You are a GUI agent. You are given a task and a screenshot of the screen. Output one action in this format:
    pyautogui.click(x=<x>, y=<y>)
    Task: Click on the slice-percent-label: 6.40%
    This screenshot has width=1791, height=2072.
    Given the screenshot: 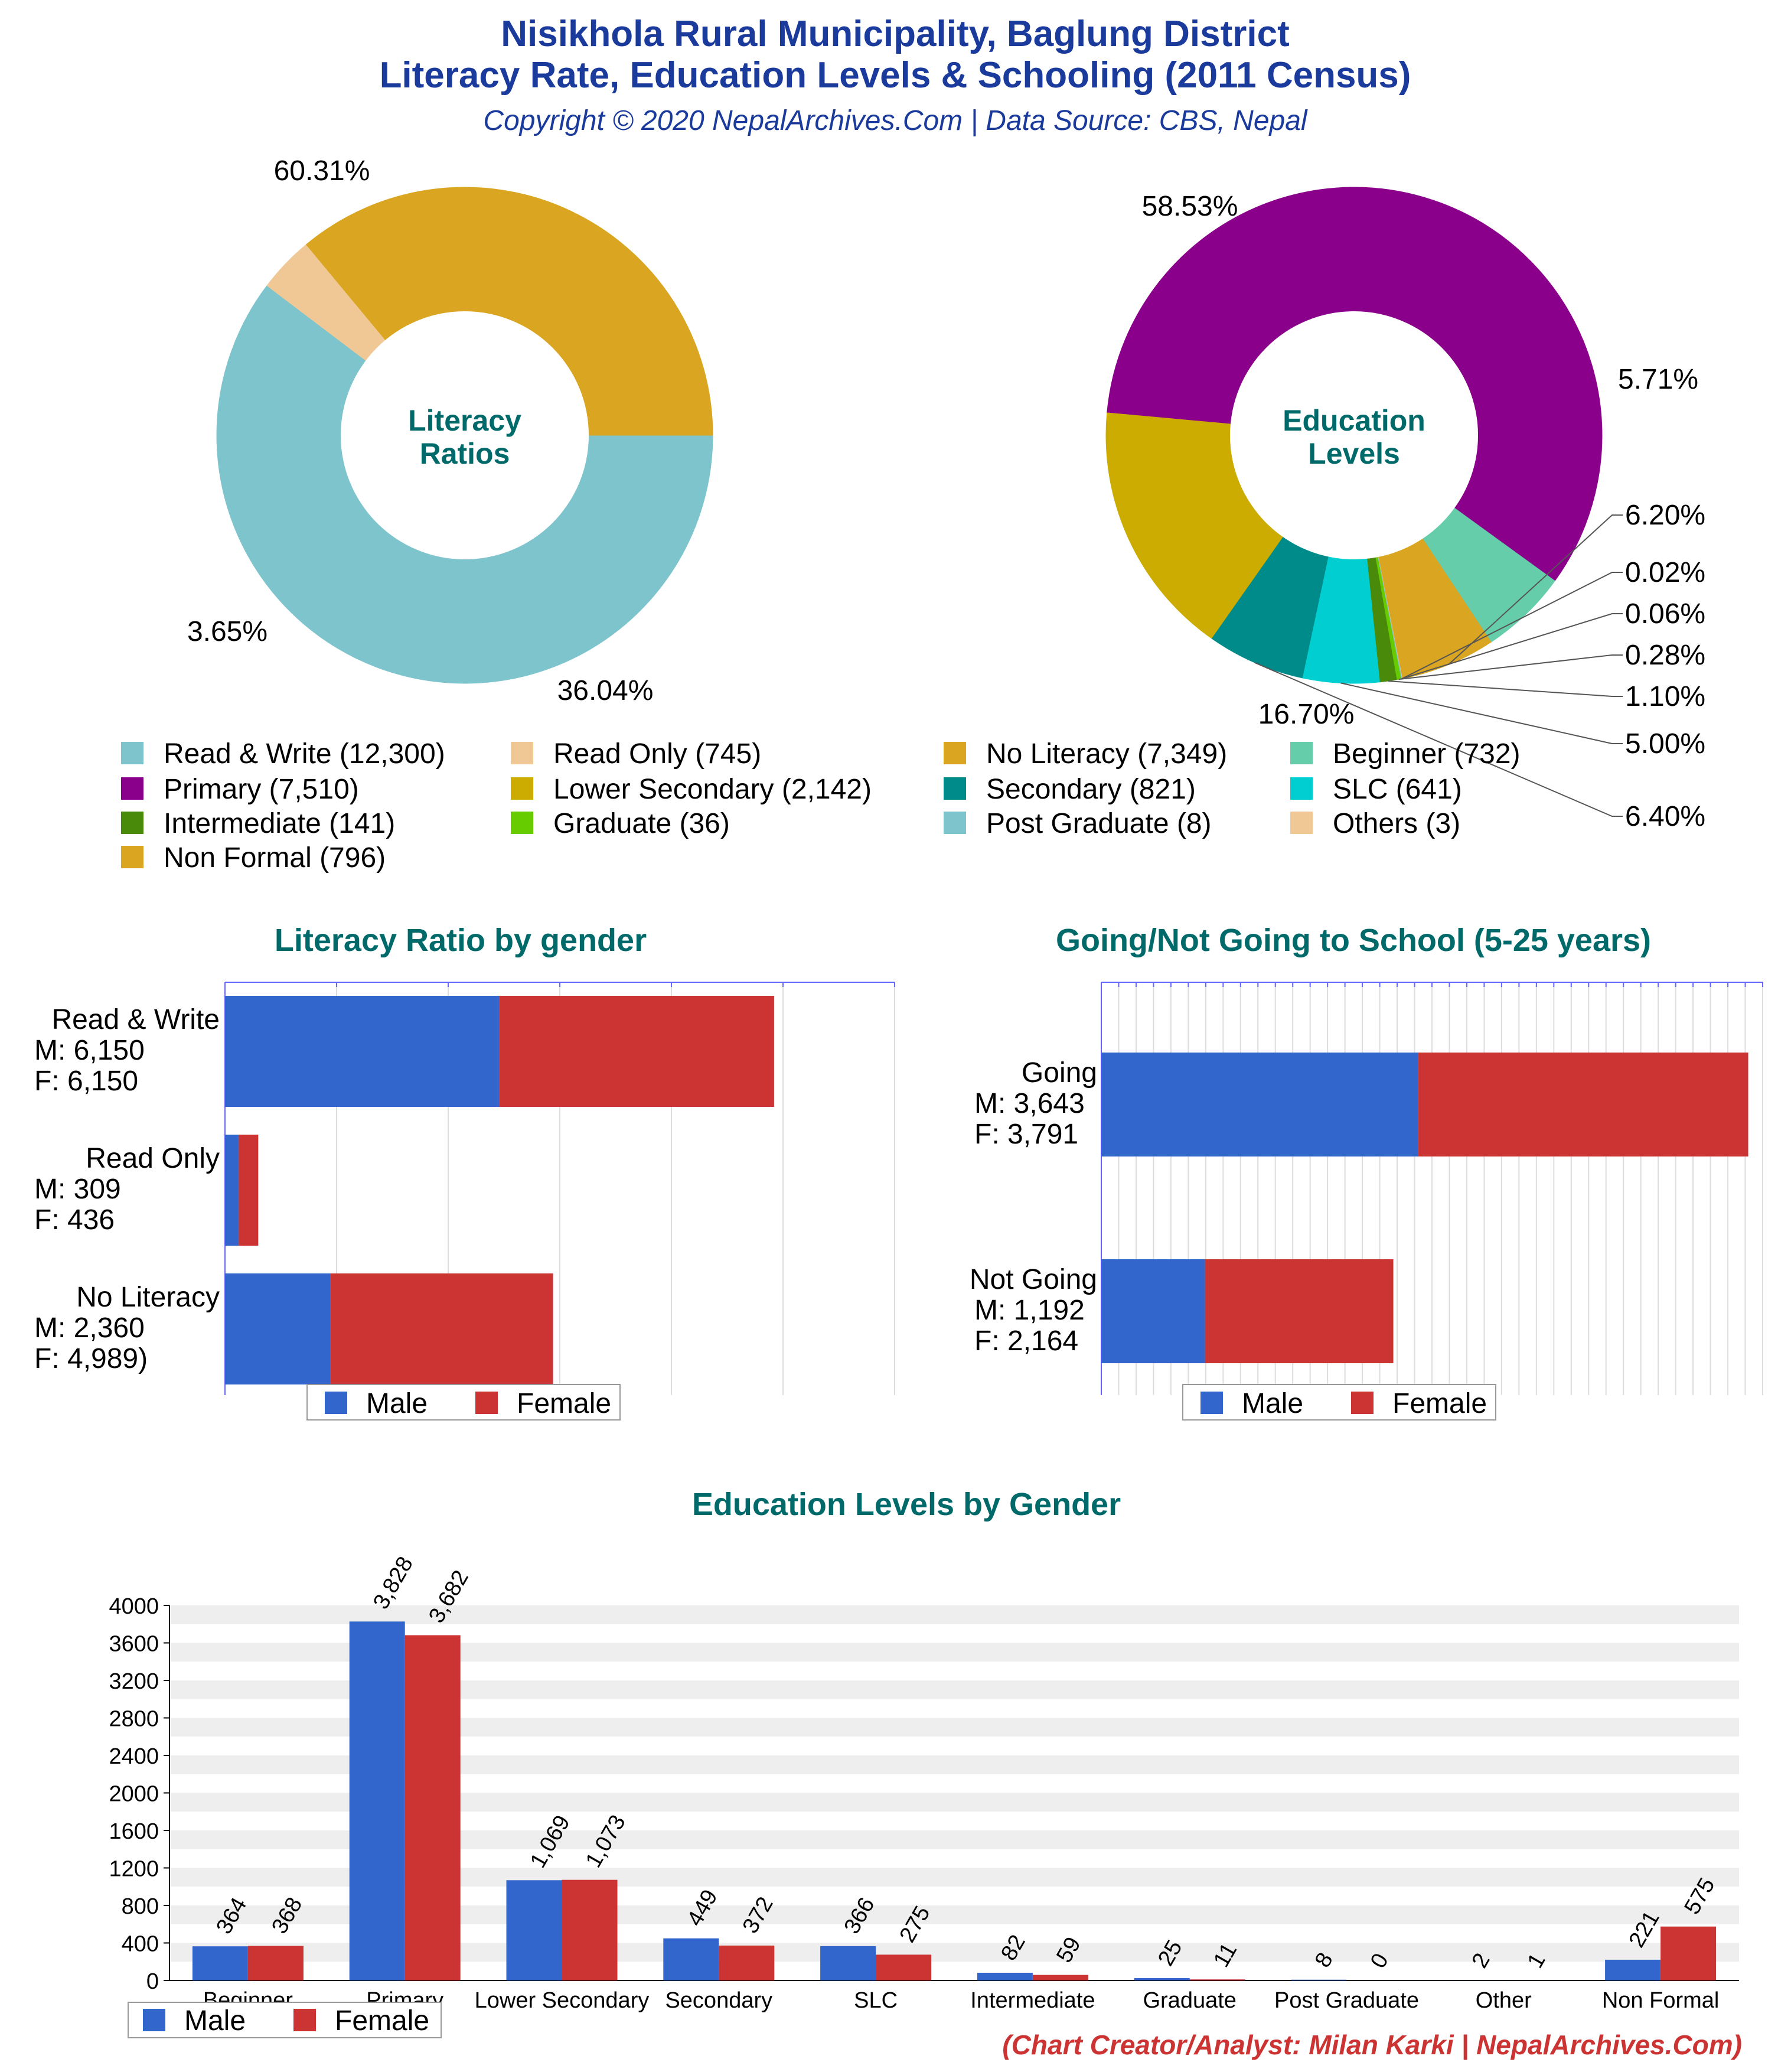 What is the action you would take?
    pyautogui.click(x=1665, y=816)
    